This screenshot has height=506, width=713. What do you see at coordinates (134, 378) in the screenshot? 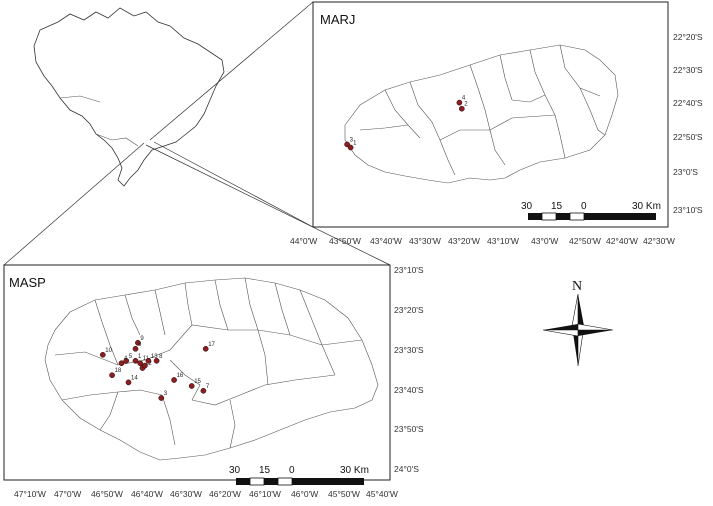
I see `masp-site-label: 14` at bounding box center [134, 378].